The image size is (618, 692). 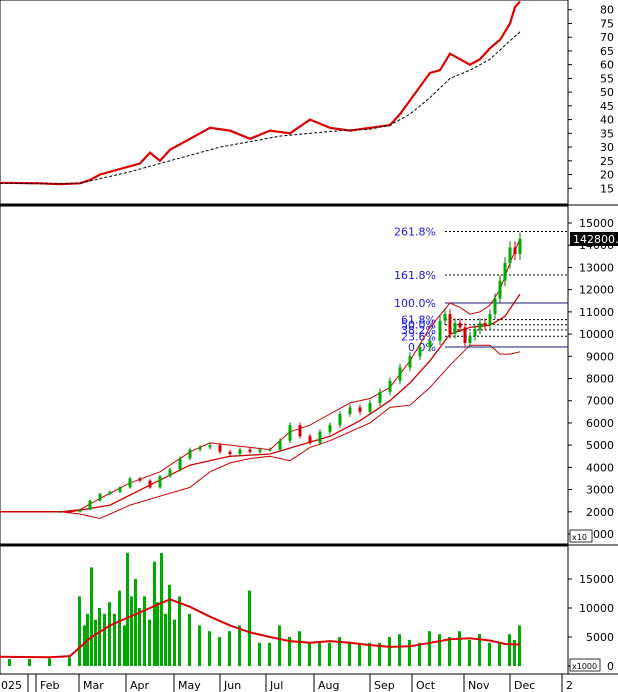 I want to click on month-label: Dec, so click(x=524, y=685).